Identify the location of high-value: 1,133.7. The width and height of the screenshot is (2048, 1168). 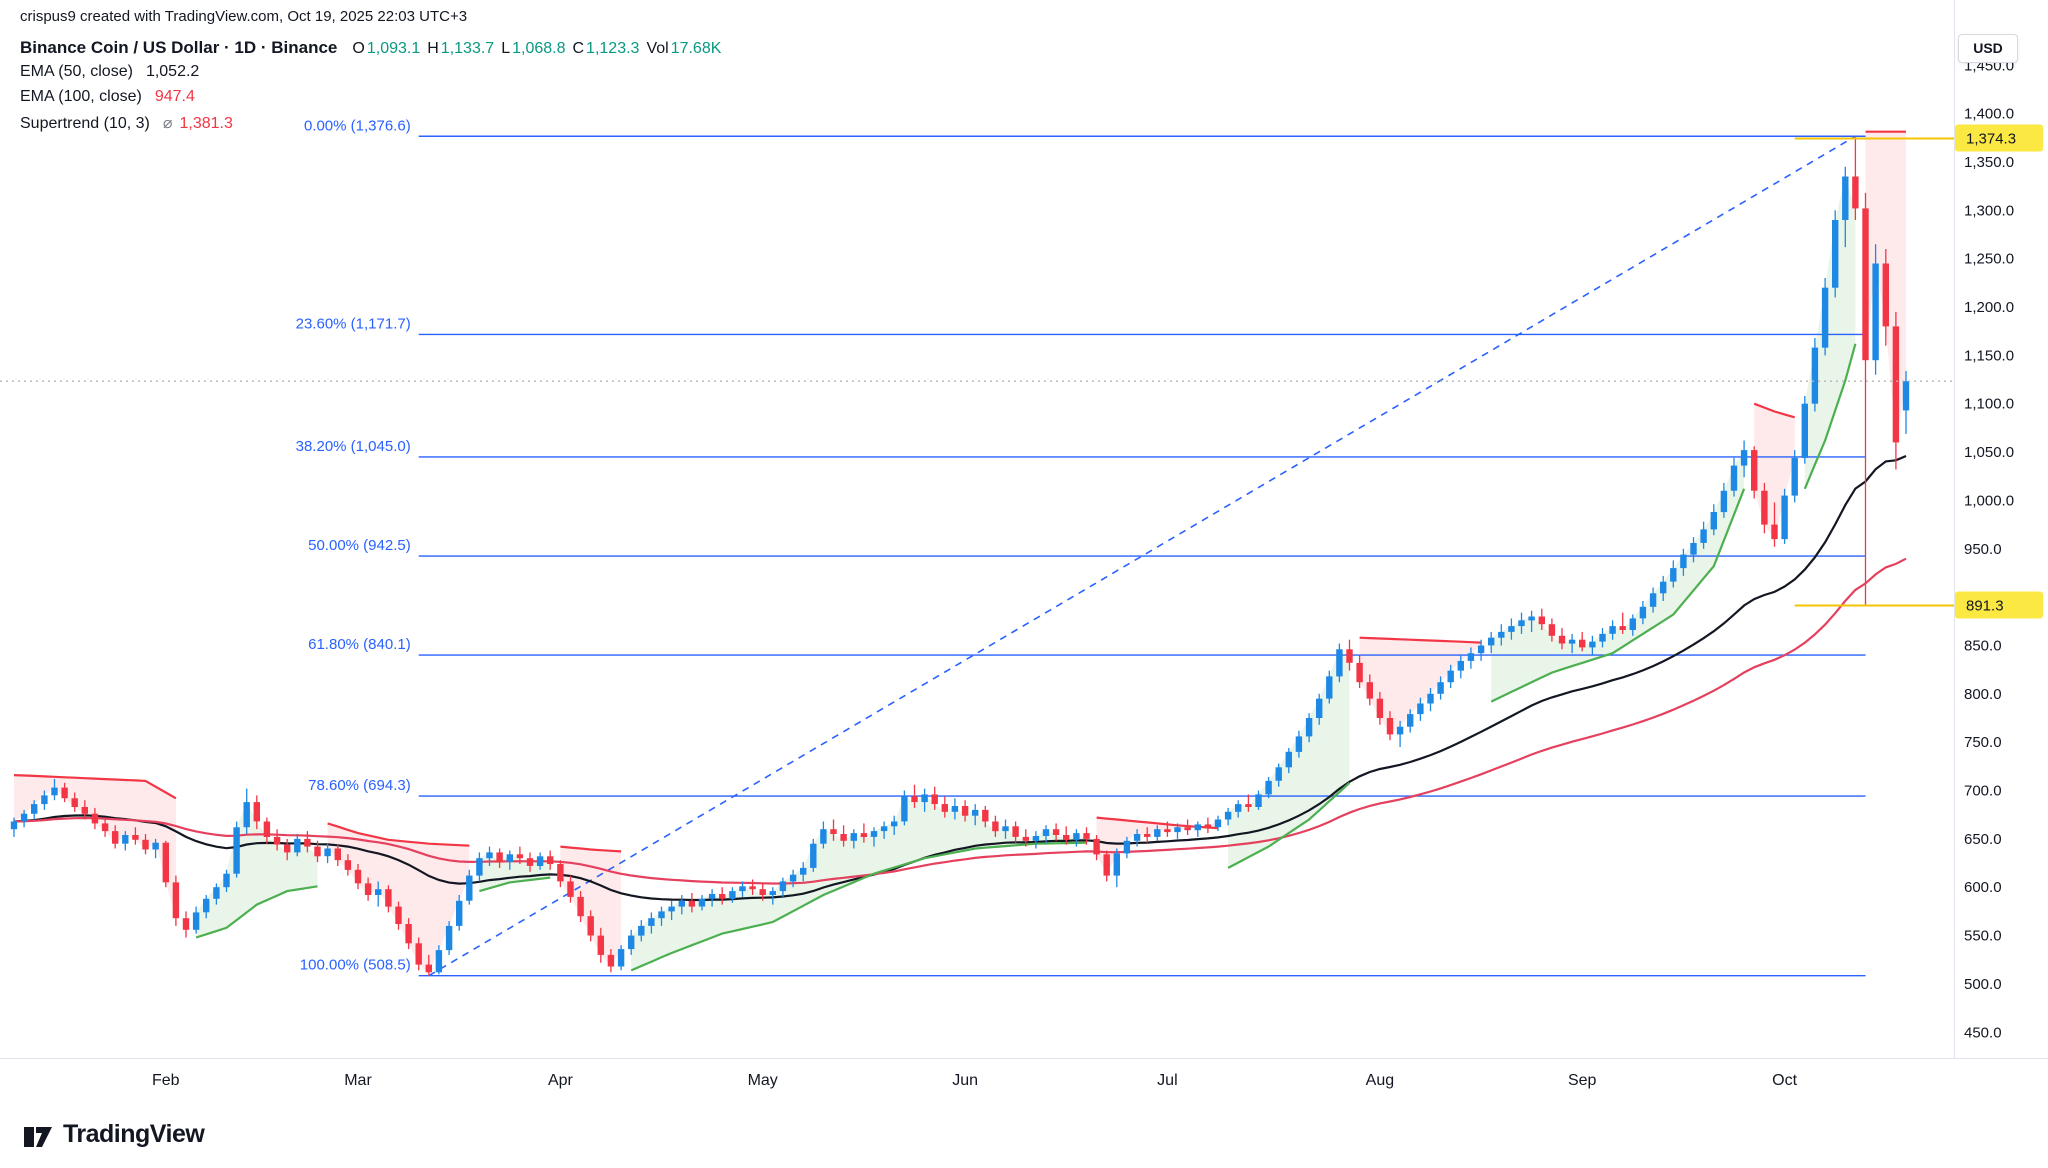
(467, 48).